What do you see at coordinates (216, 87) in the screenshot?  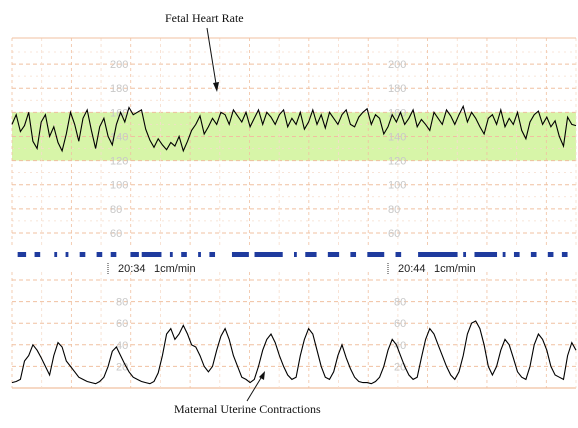 I see `fhr-annotation-arrowhead` at bounding box center [216, 87].